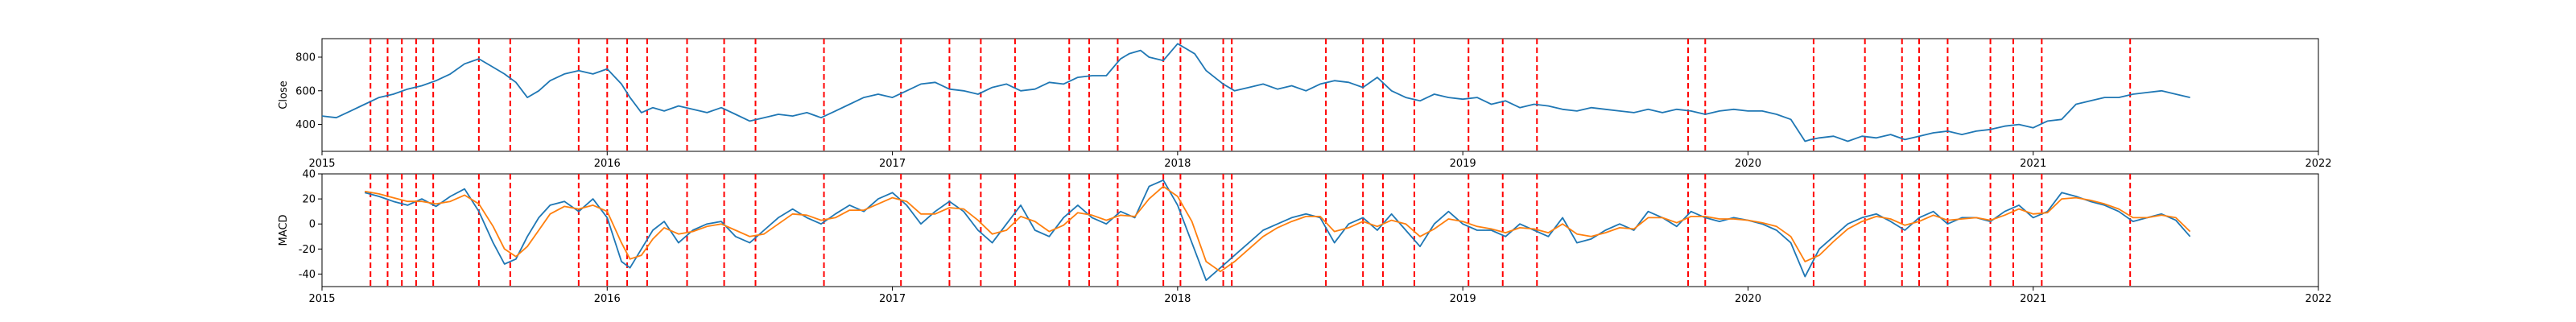 The width and height of the screenshot is (2576, 322). Describe the element at coordinates (1748, 299) in the screenshot. I see `macd-x-tick-label: 2020` at that location.